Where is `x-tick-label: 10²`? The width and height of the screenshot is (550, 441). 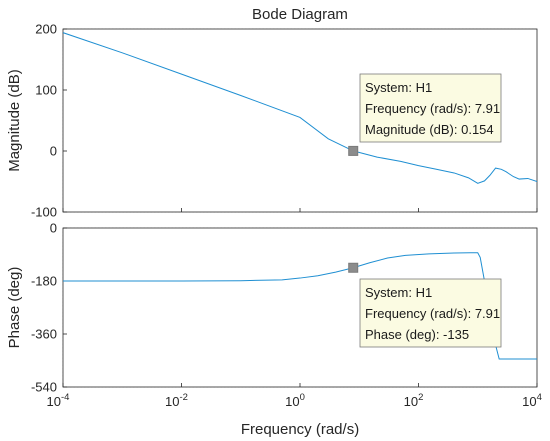 x-tick-label: 10² is located at coordinates (414, 400).